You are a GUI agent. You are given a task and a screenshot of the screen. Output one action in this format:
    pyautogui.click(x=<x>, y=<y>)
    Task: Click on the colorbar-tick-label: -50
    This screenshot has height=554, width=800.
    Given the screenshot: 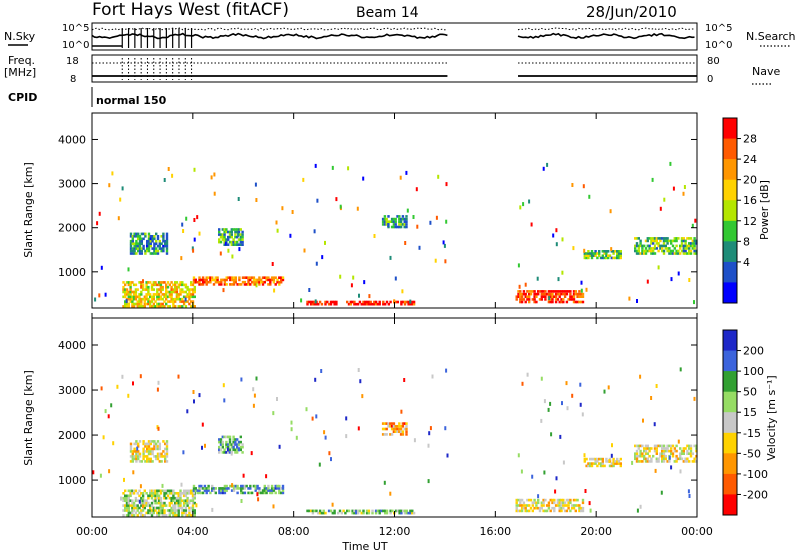 What is the action you would take?
    pyautogui.click(x=752, y=453)
    